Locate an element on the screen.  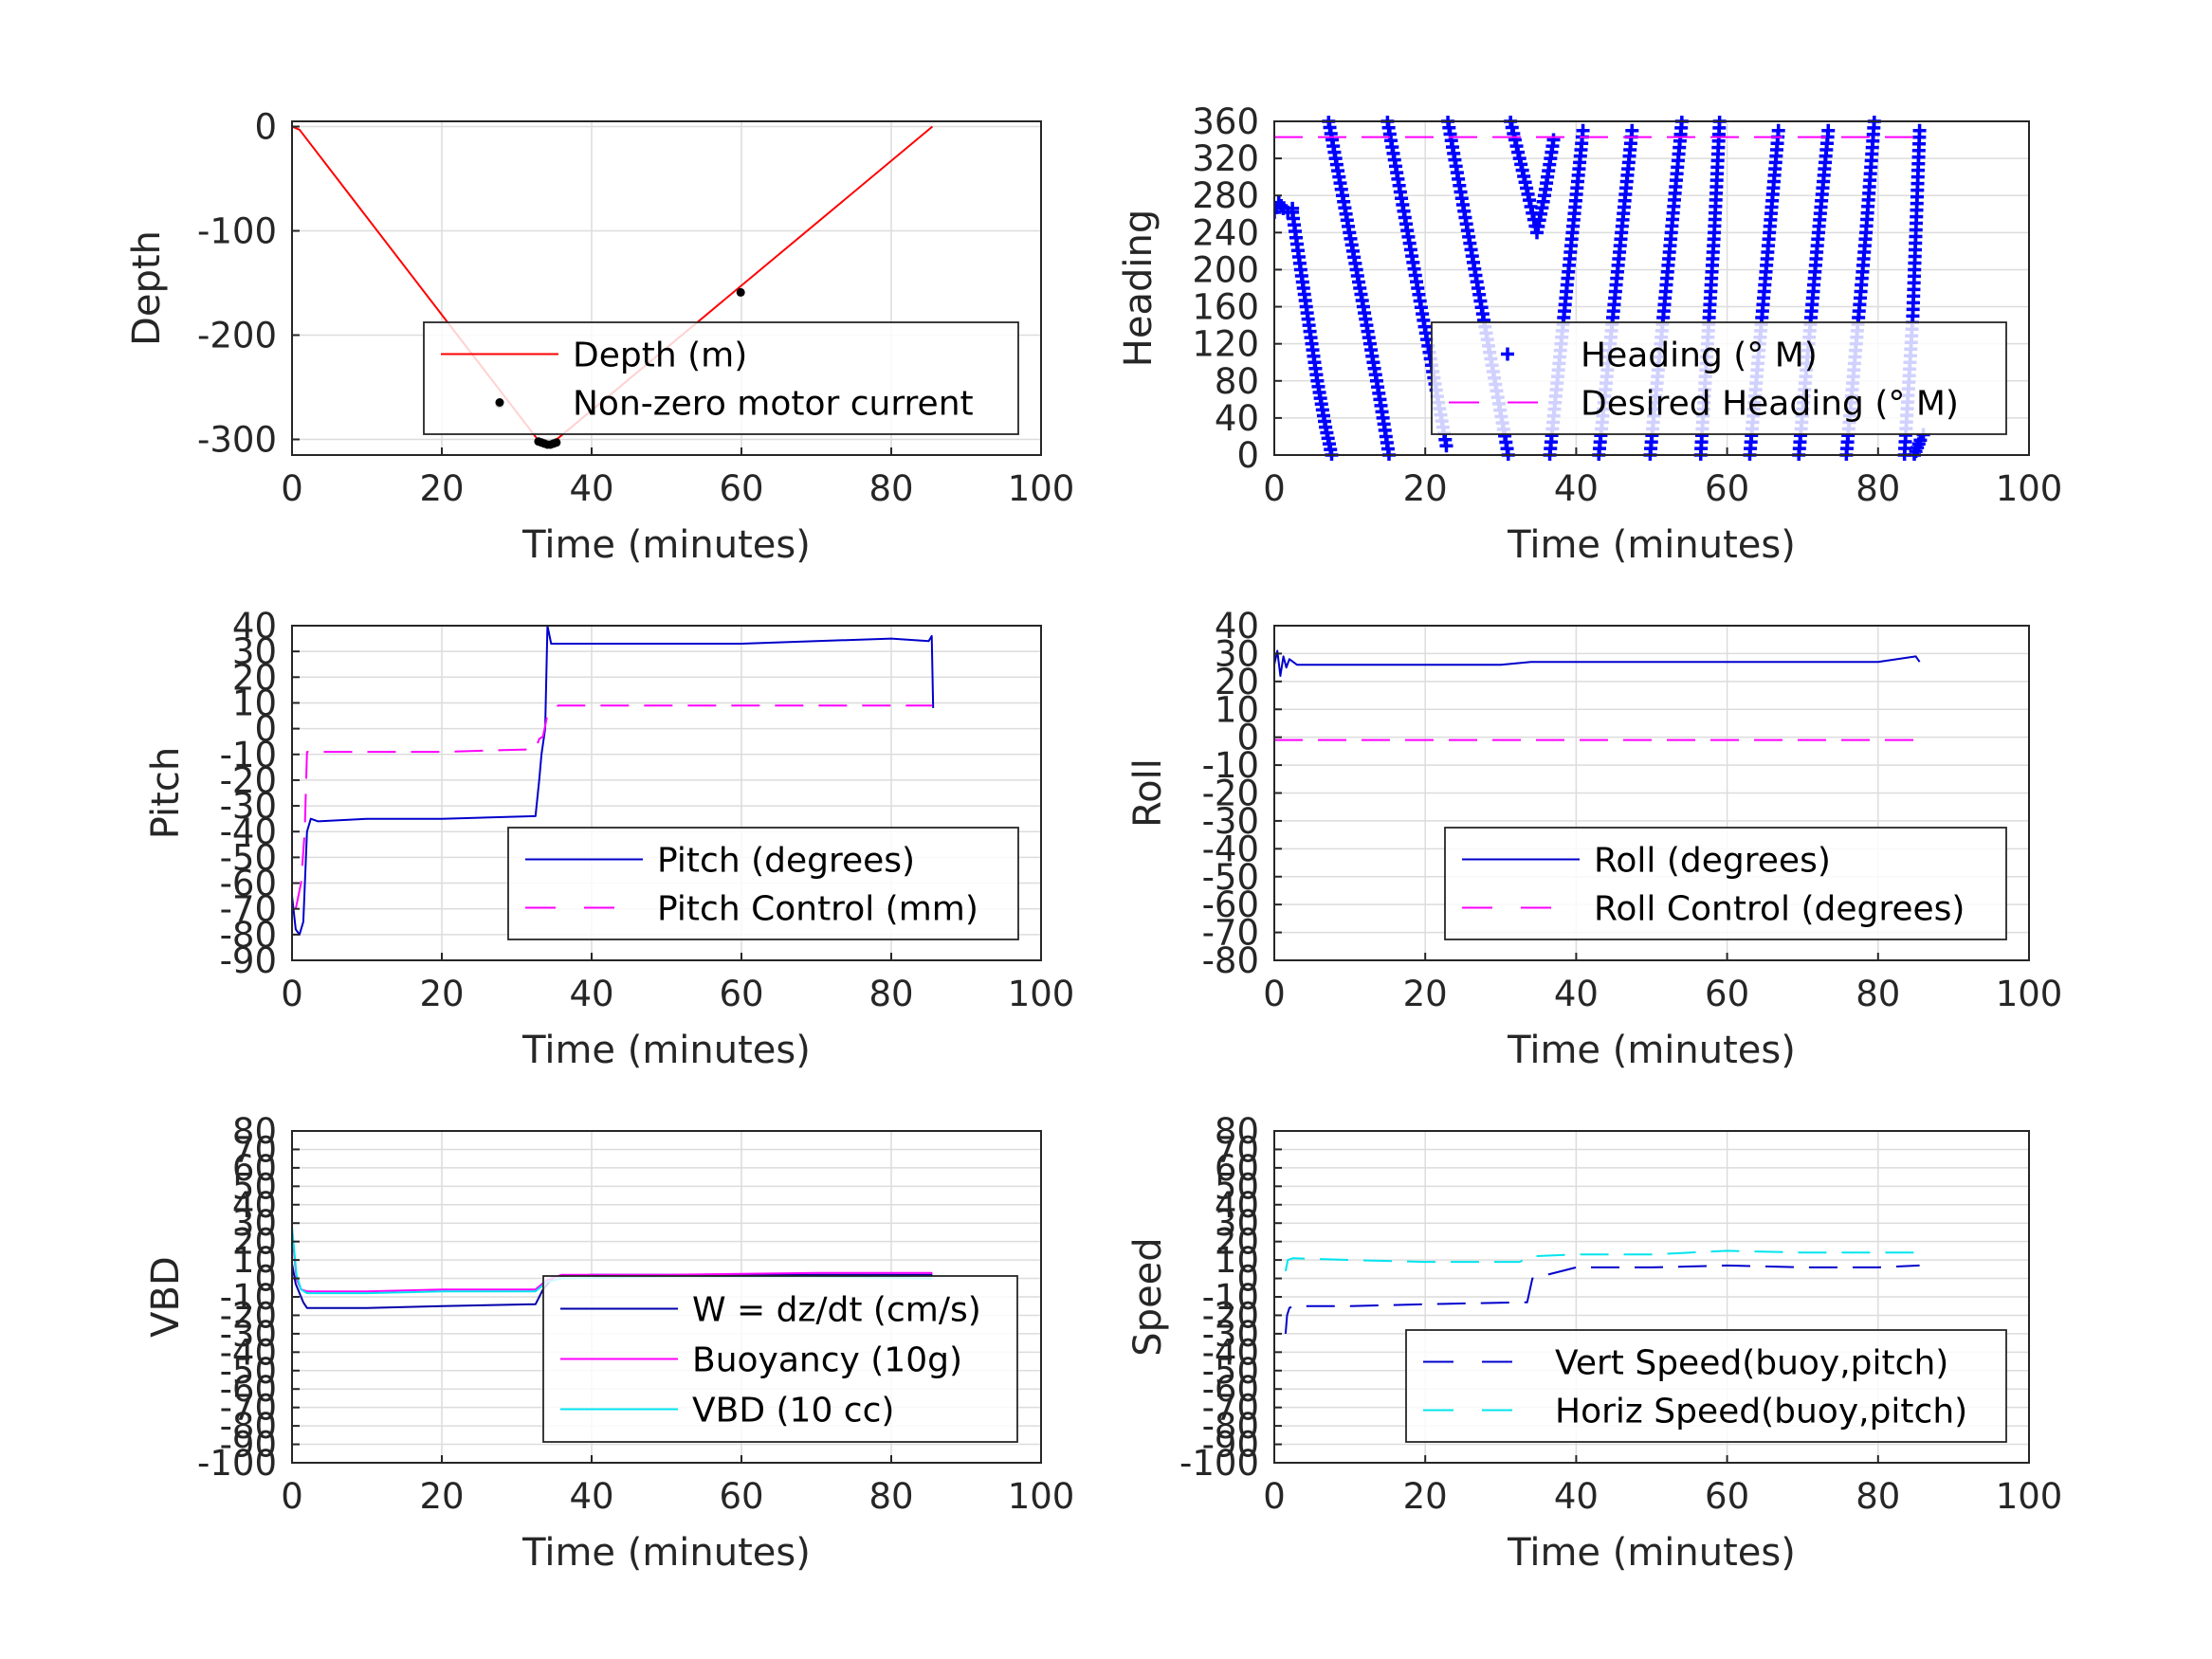
series-pitch-0-line is located at coordinates (613, 780).